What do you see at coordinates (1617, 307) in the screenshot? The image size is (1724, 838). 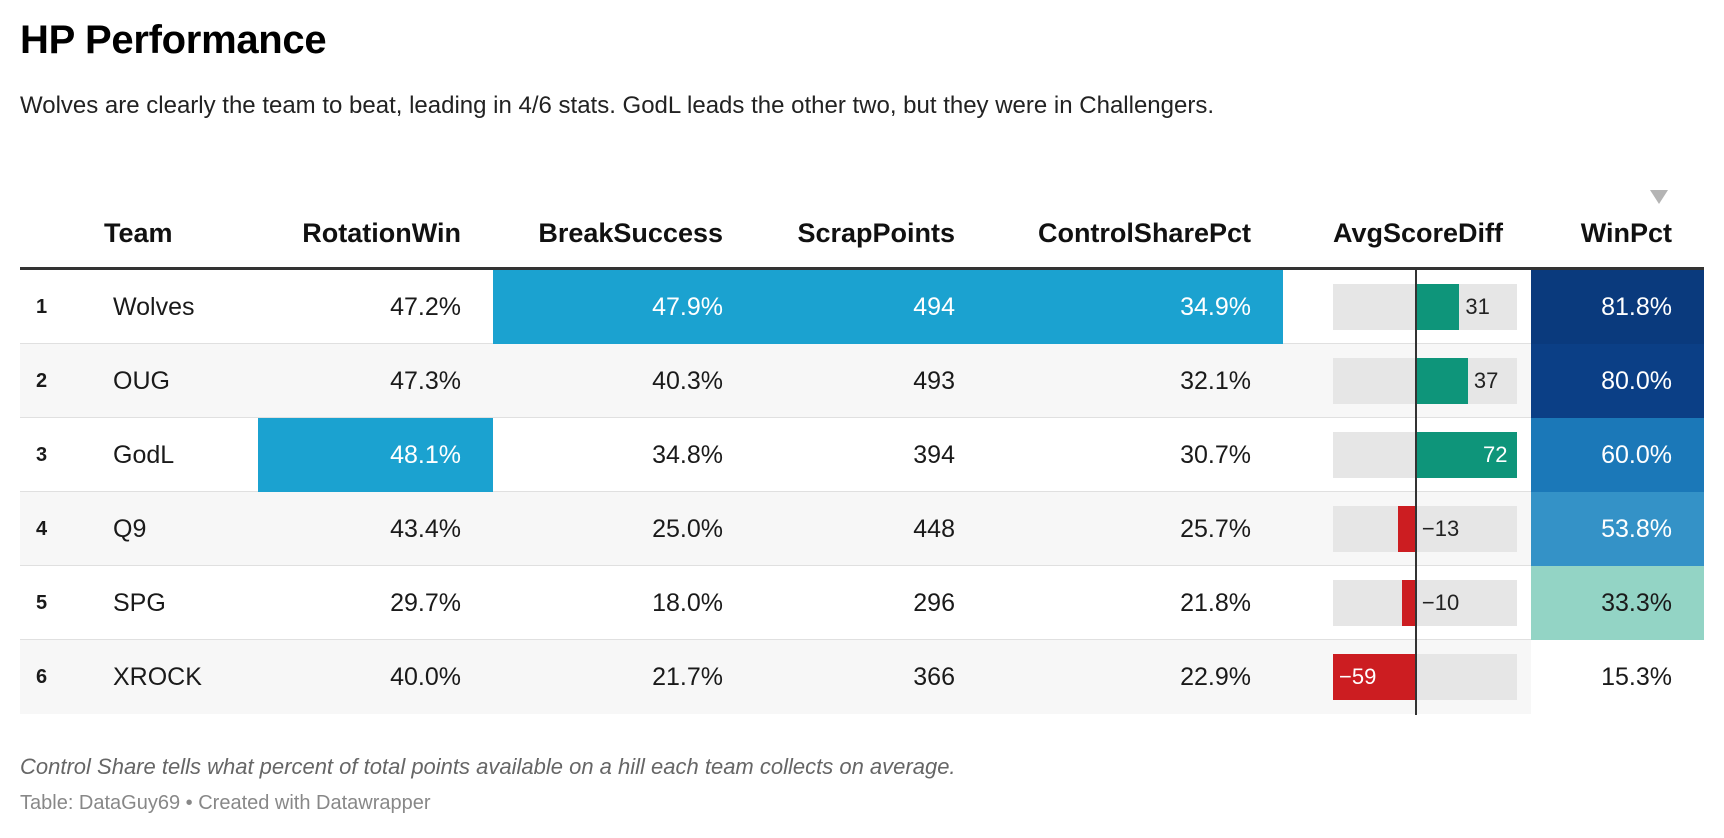 I see `win-pct-cell: 81.8%` at bounding box center [1617, 307].